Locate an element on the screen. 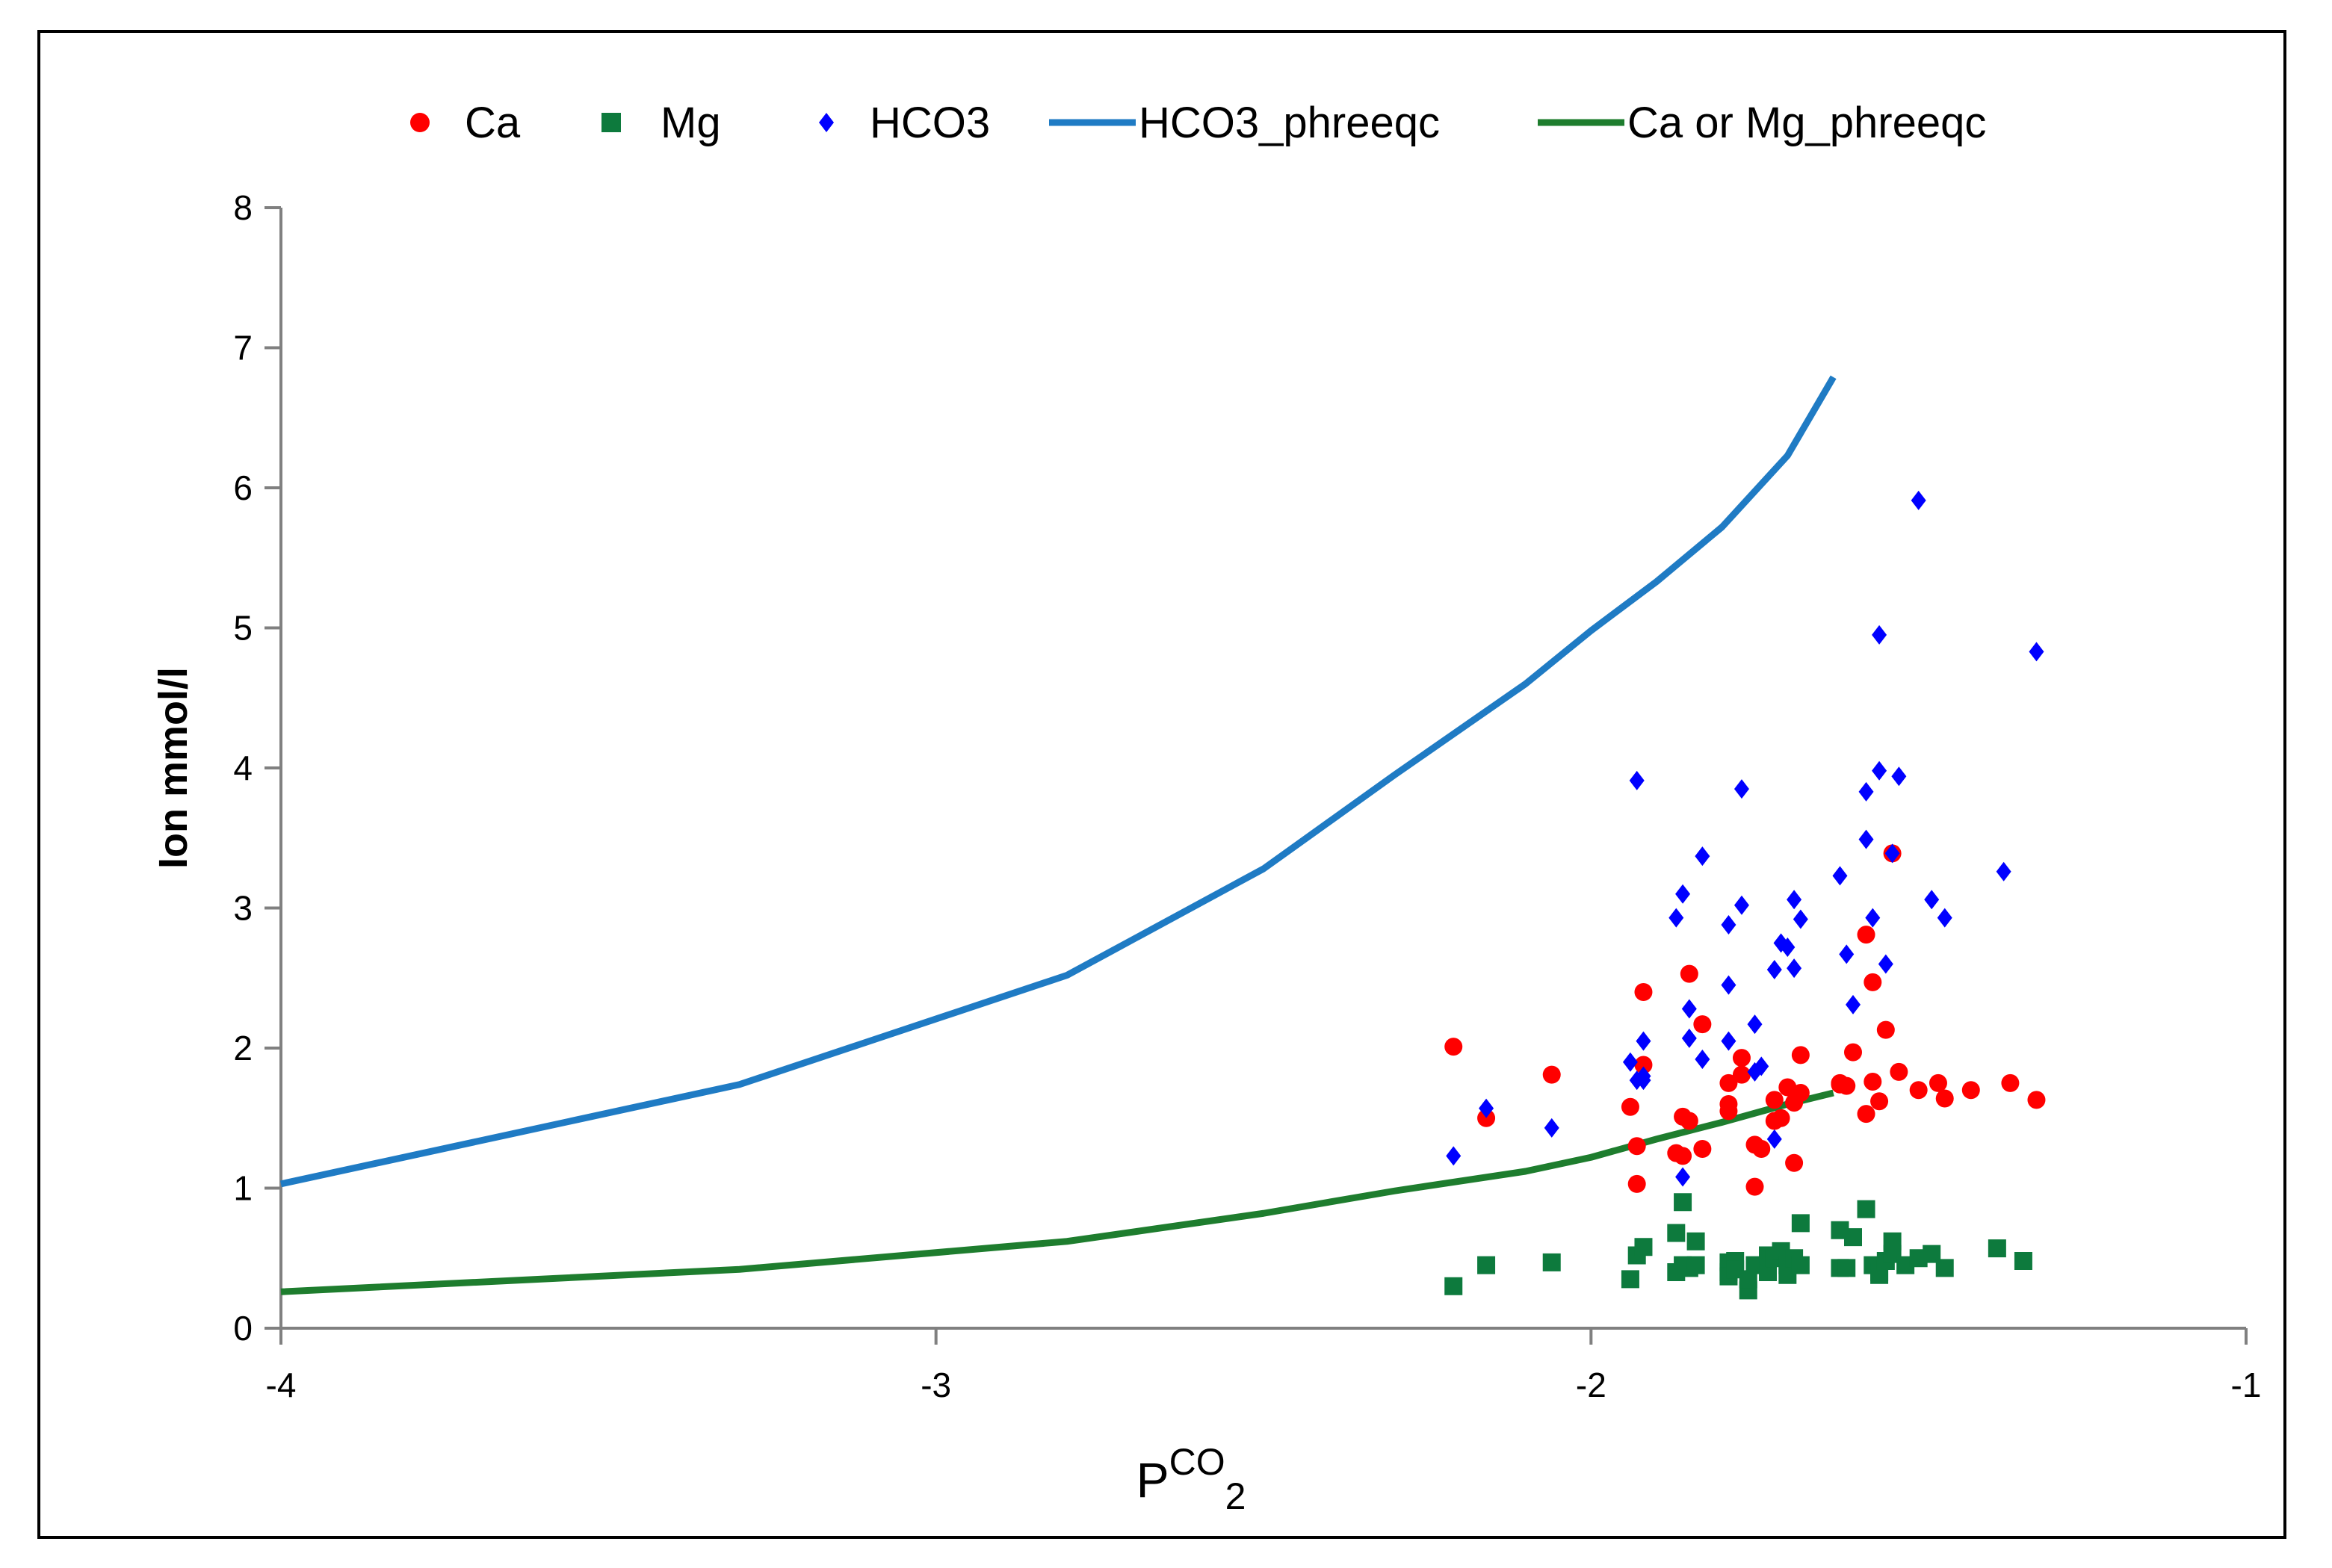 The image size is (2332, 1568). legend-label: Ca or Mg_phreeqc is located at coordinates (1806, 123).